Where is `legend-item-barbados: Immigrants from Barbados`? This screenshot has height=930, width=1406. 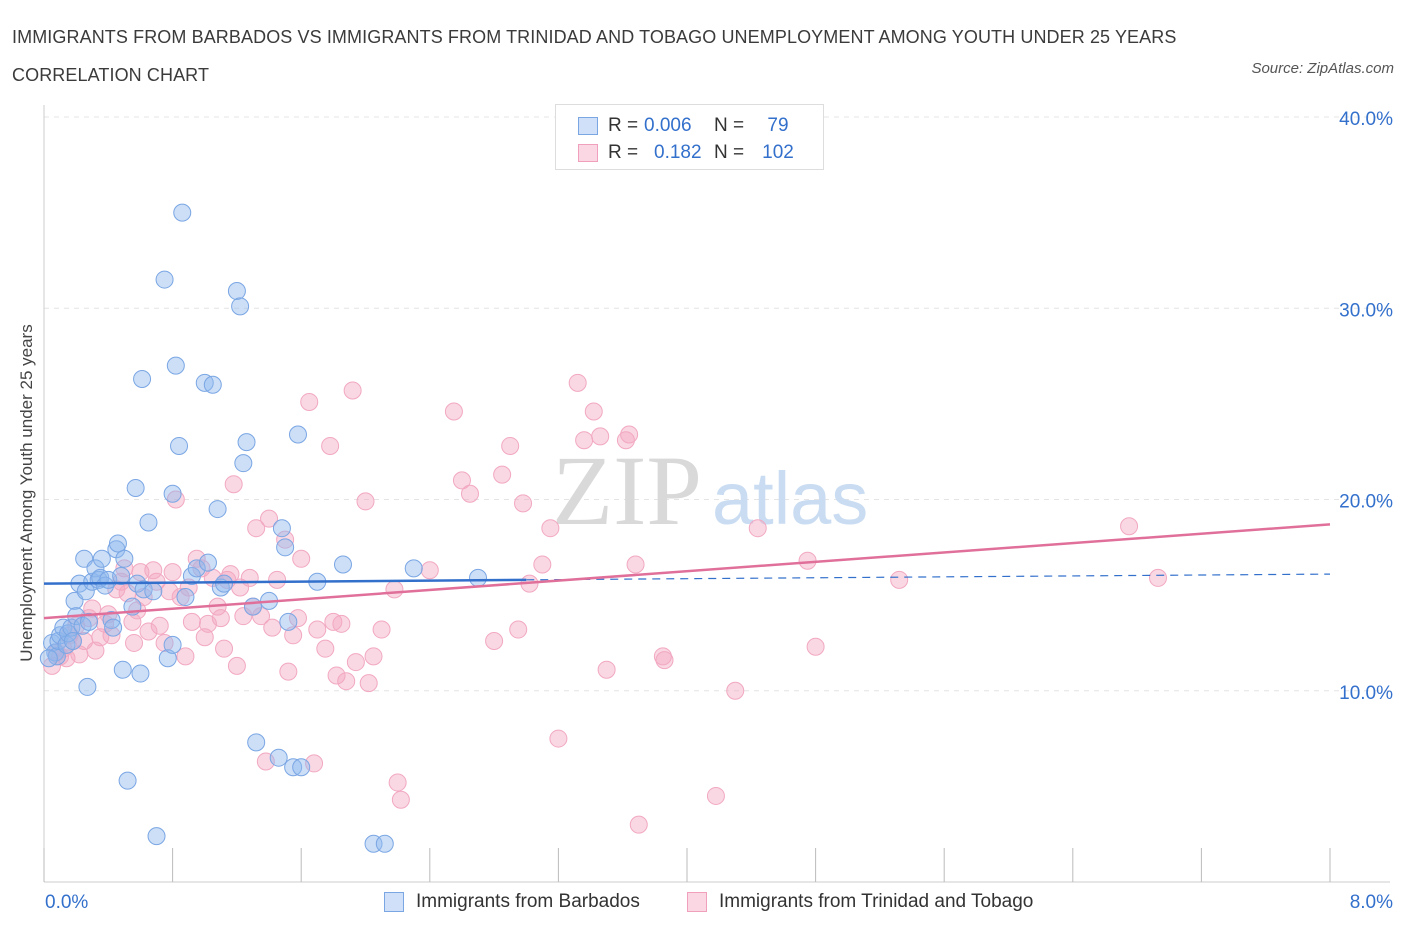
legend-item-barbados: Immigrants from Barbados is located at coordinates (512, 902).